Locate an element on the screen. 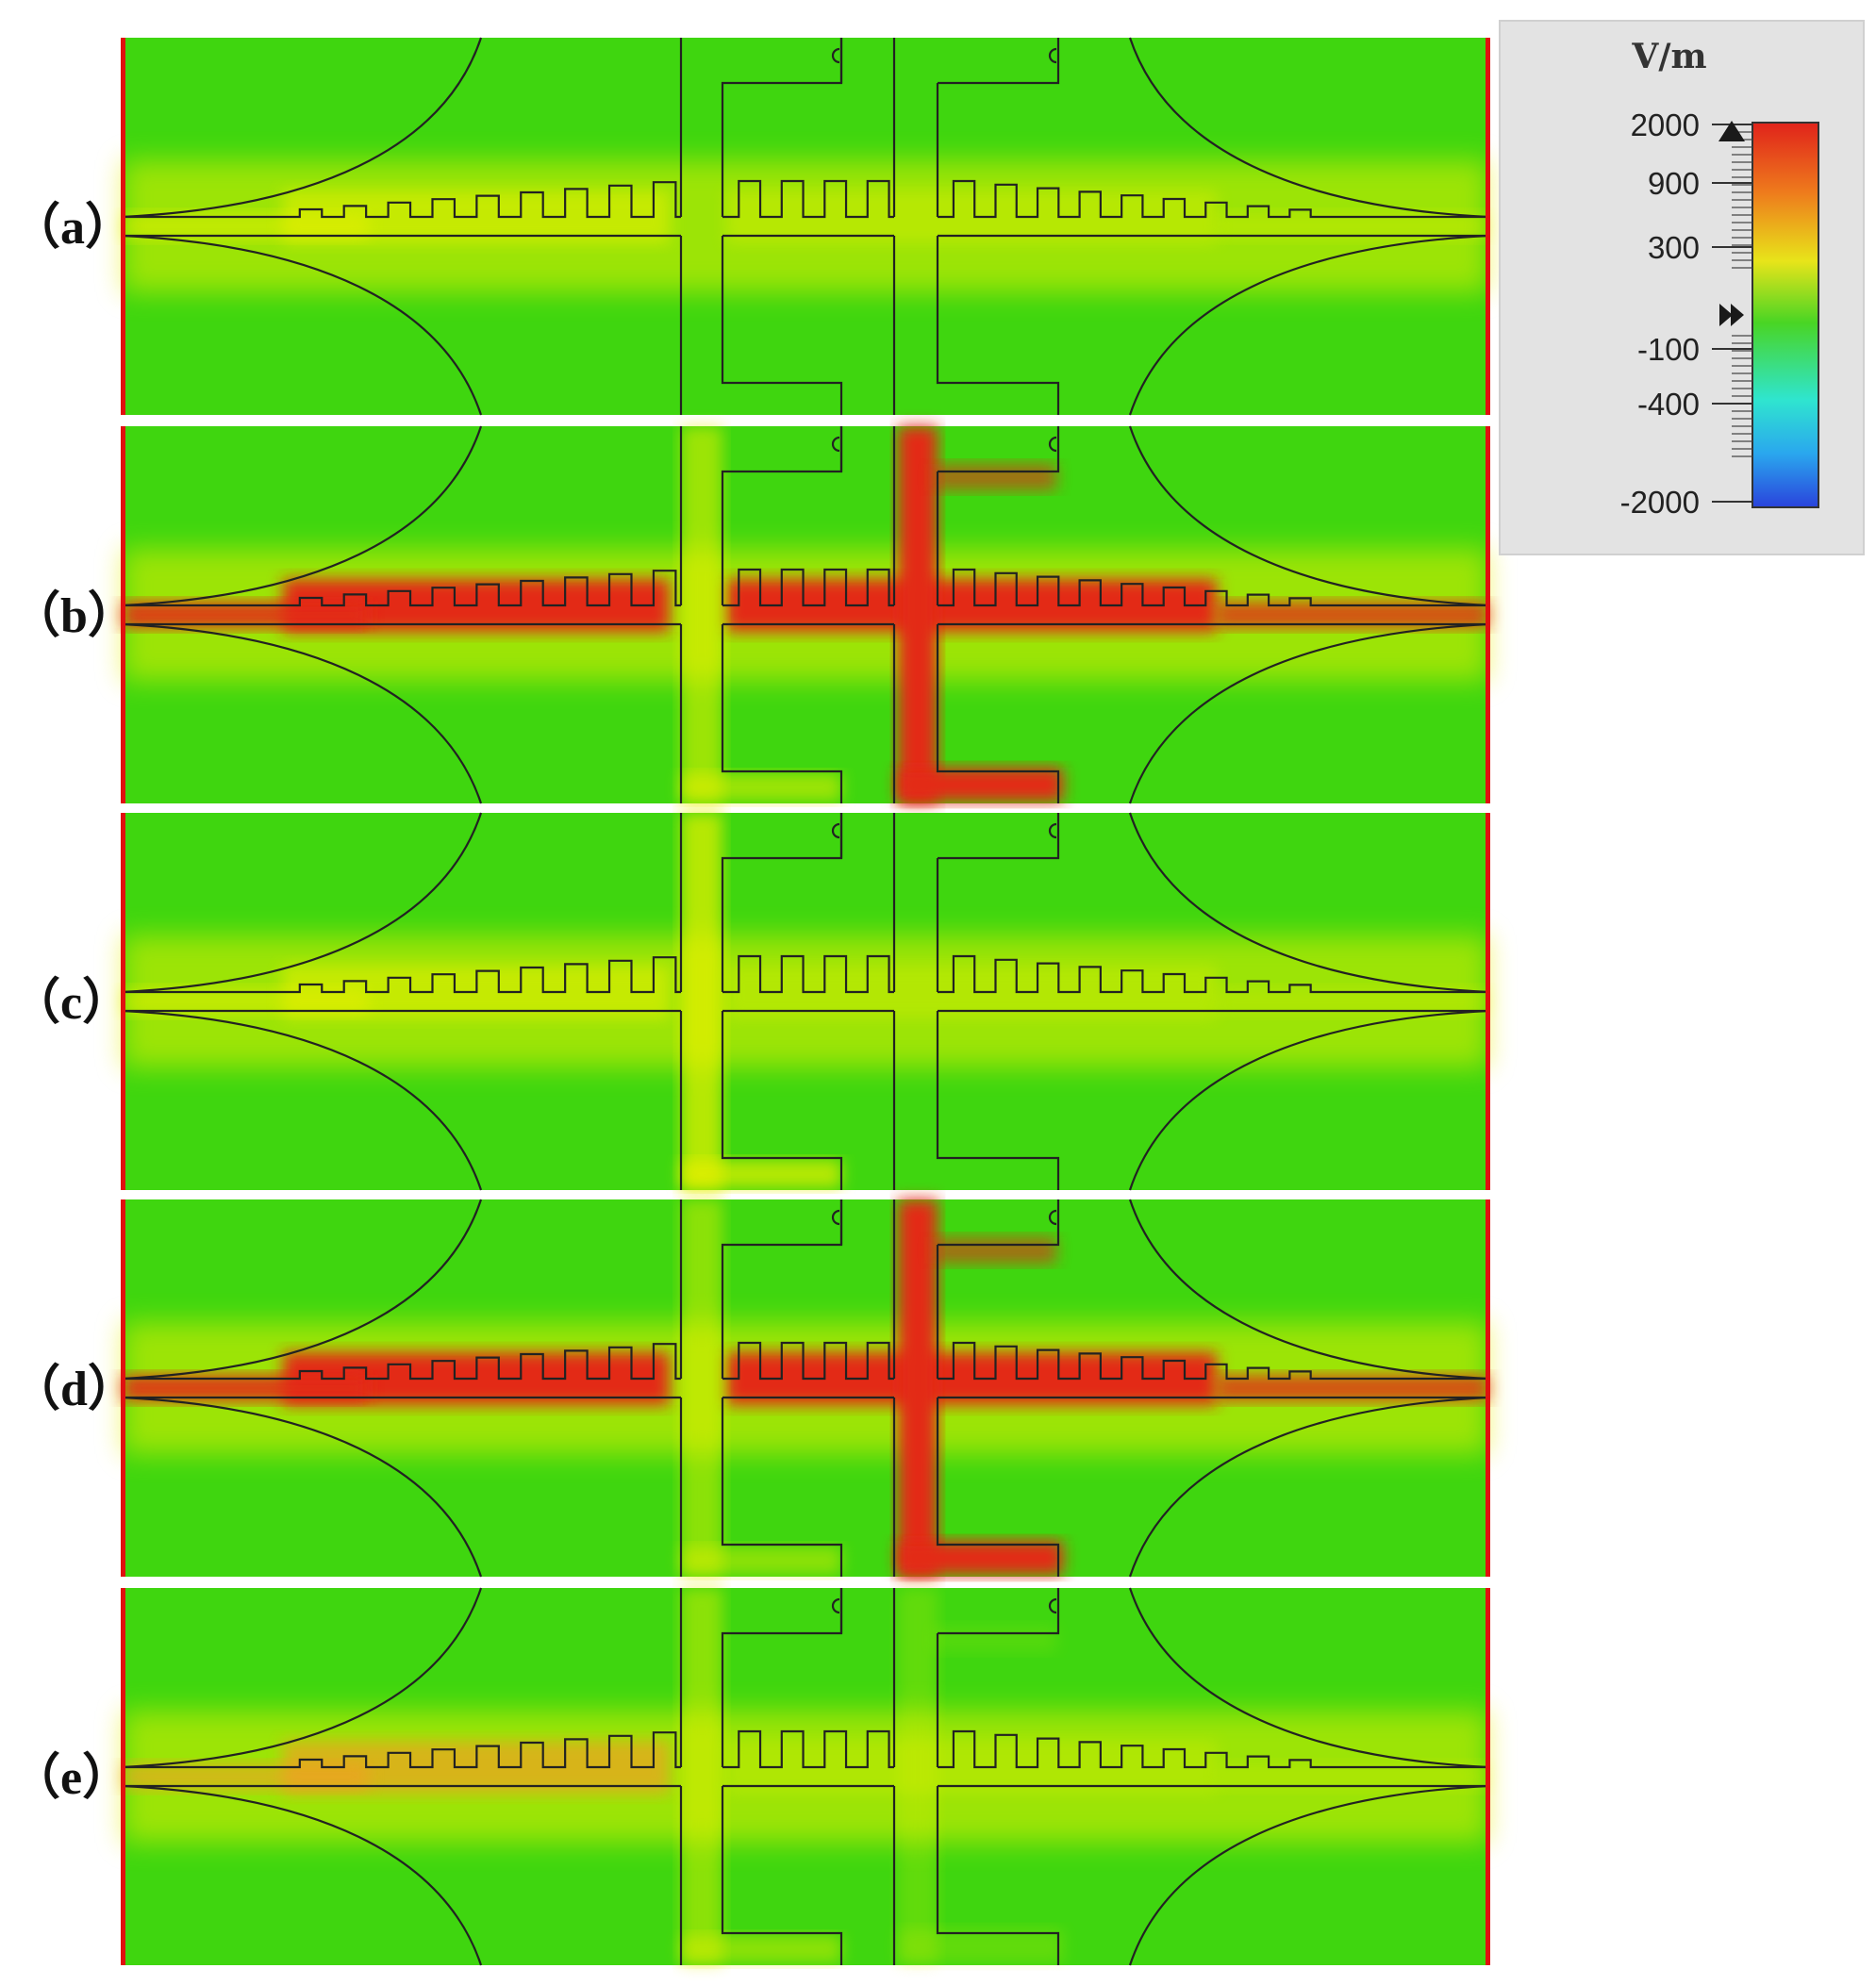  colorbar-tick-label: -100 is located at coordinates (1668, 349).